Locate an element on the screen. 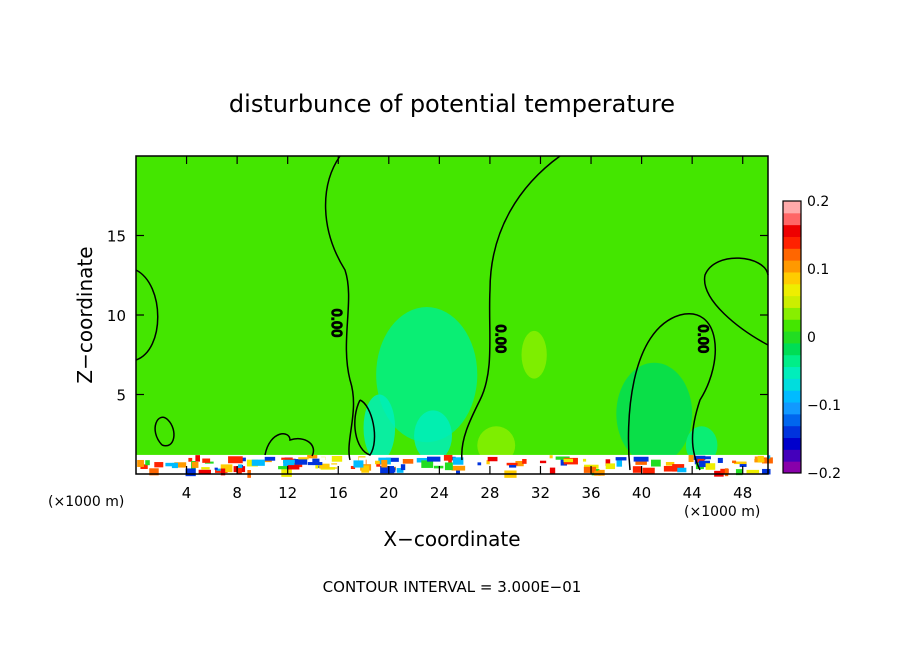  colorbar-tick-label: 0.1 is located at coordinates (818, 270).